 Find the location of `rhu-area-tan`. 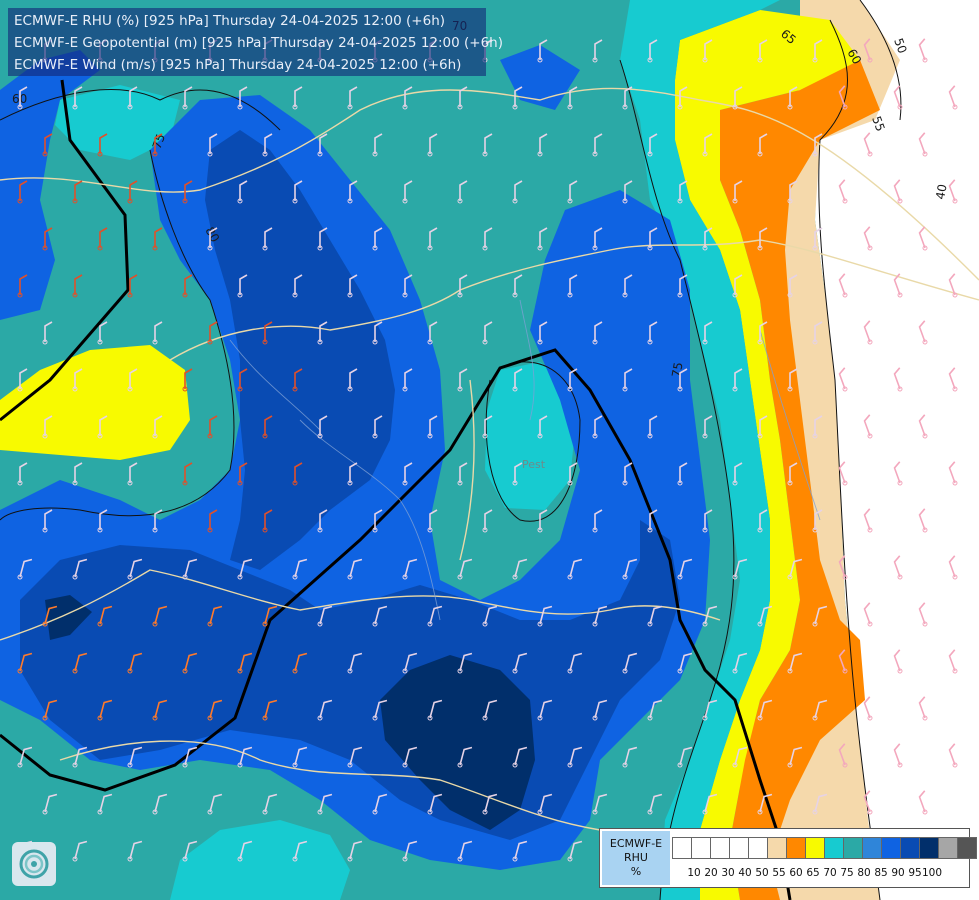

rhu-area-tan is located at coordinates (830, 450).